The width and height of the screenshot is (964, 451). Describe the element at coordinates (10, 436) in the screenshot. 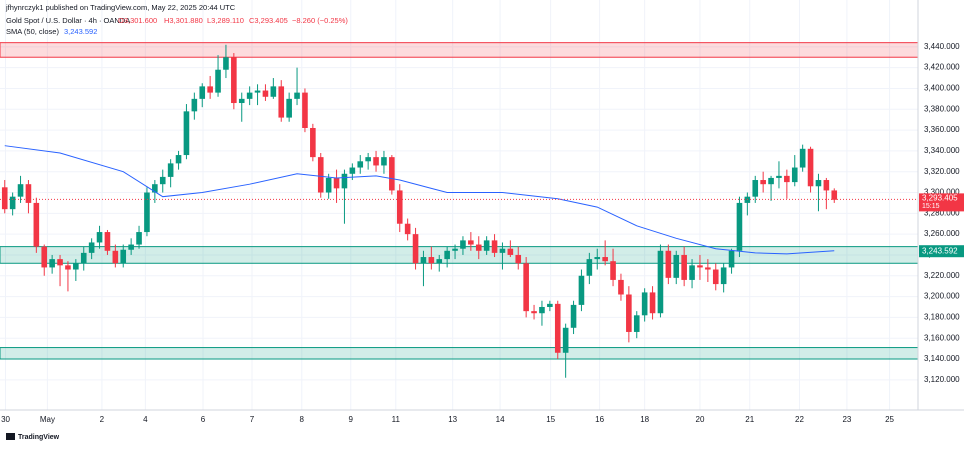

I see `brand-logo` at that location.